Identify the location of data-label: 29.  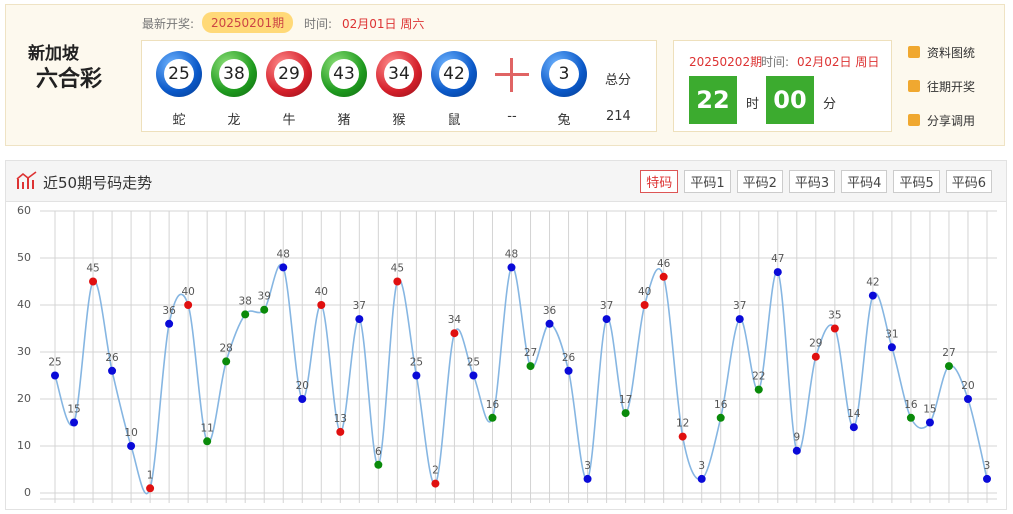
(815, 344).